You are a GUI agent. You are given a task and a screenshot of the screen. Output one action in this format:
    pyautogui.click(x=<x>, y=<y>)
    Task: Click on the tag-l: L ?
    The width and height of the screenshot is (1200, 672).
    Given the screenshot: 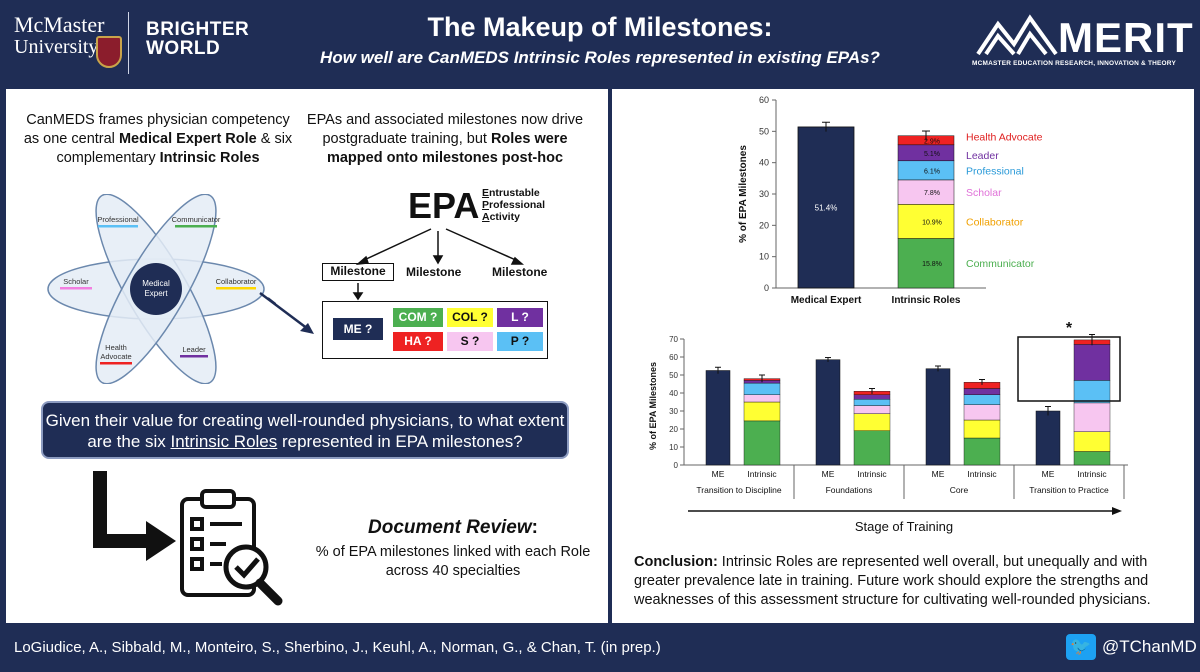 What is the action you would take?
    pyautogui.click(x=520, y=317)
    